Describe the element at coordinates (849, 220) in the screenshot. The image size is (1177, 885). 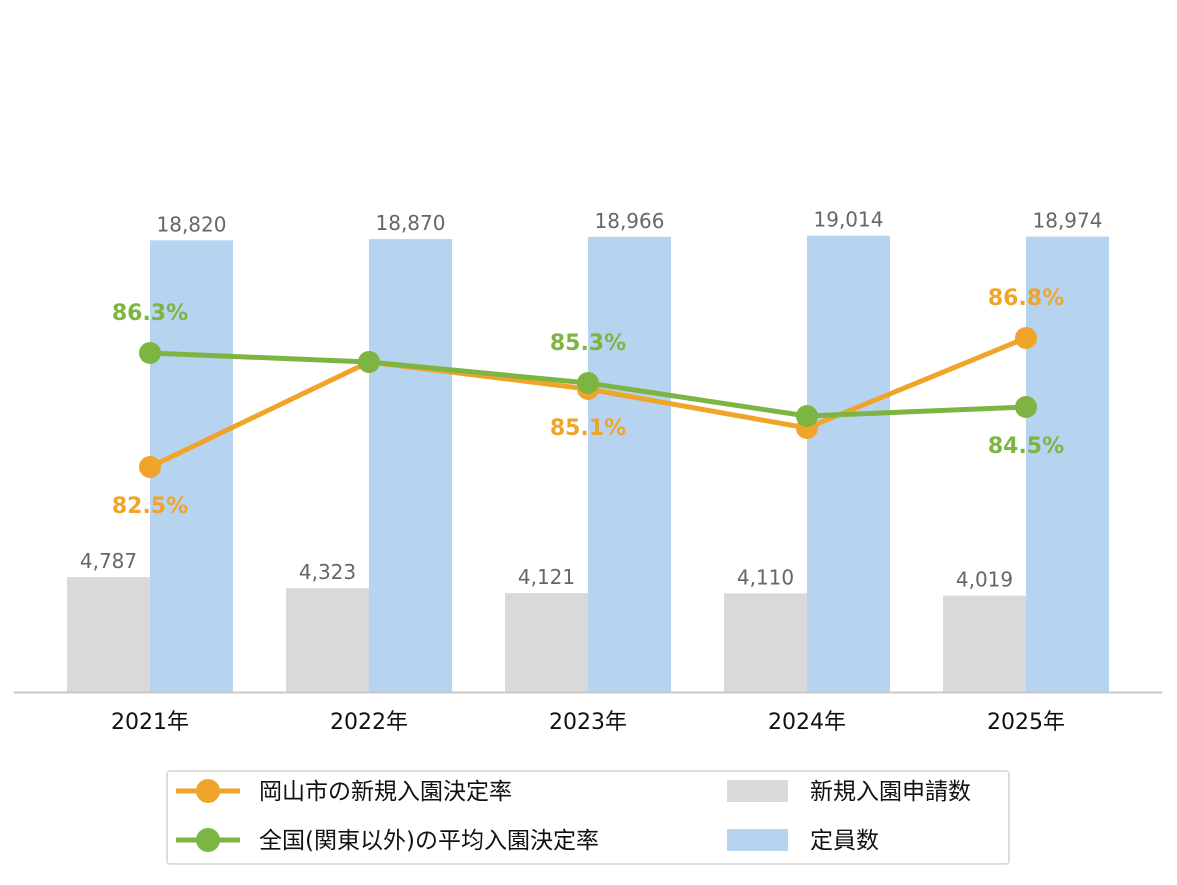
I see `bar-value-label: 19,014` at that location.